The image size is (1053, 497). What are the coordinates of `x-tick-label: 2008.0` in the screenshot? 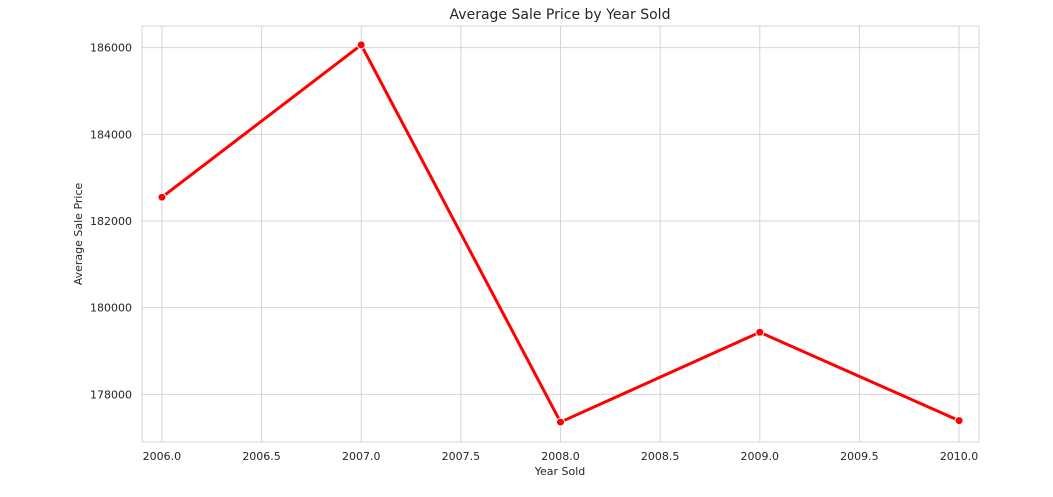 It's located at (560, 456).